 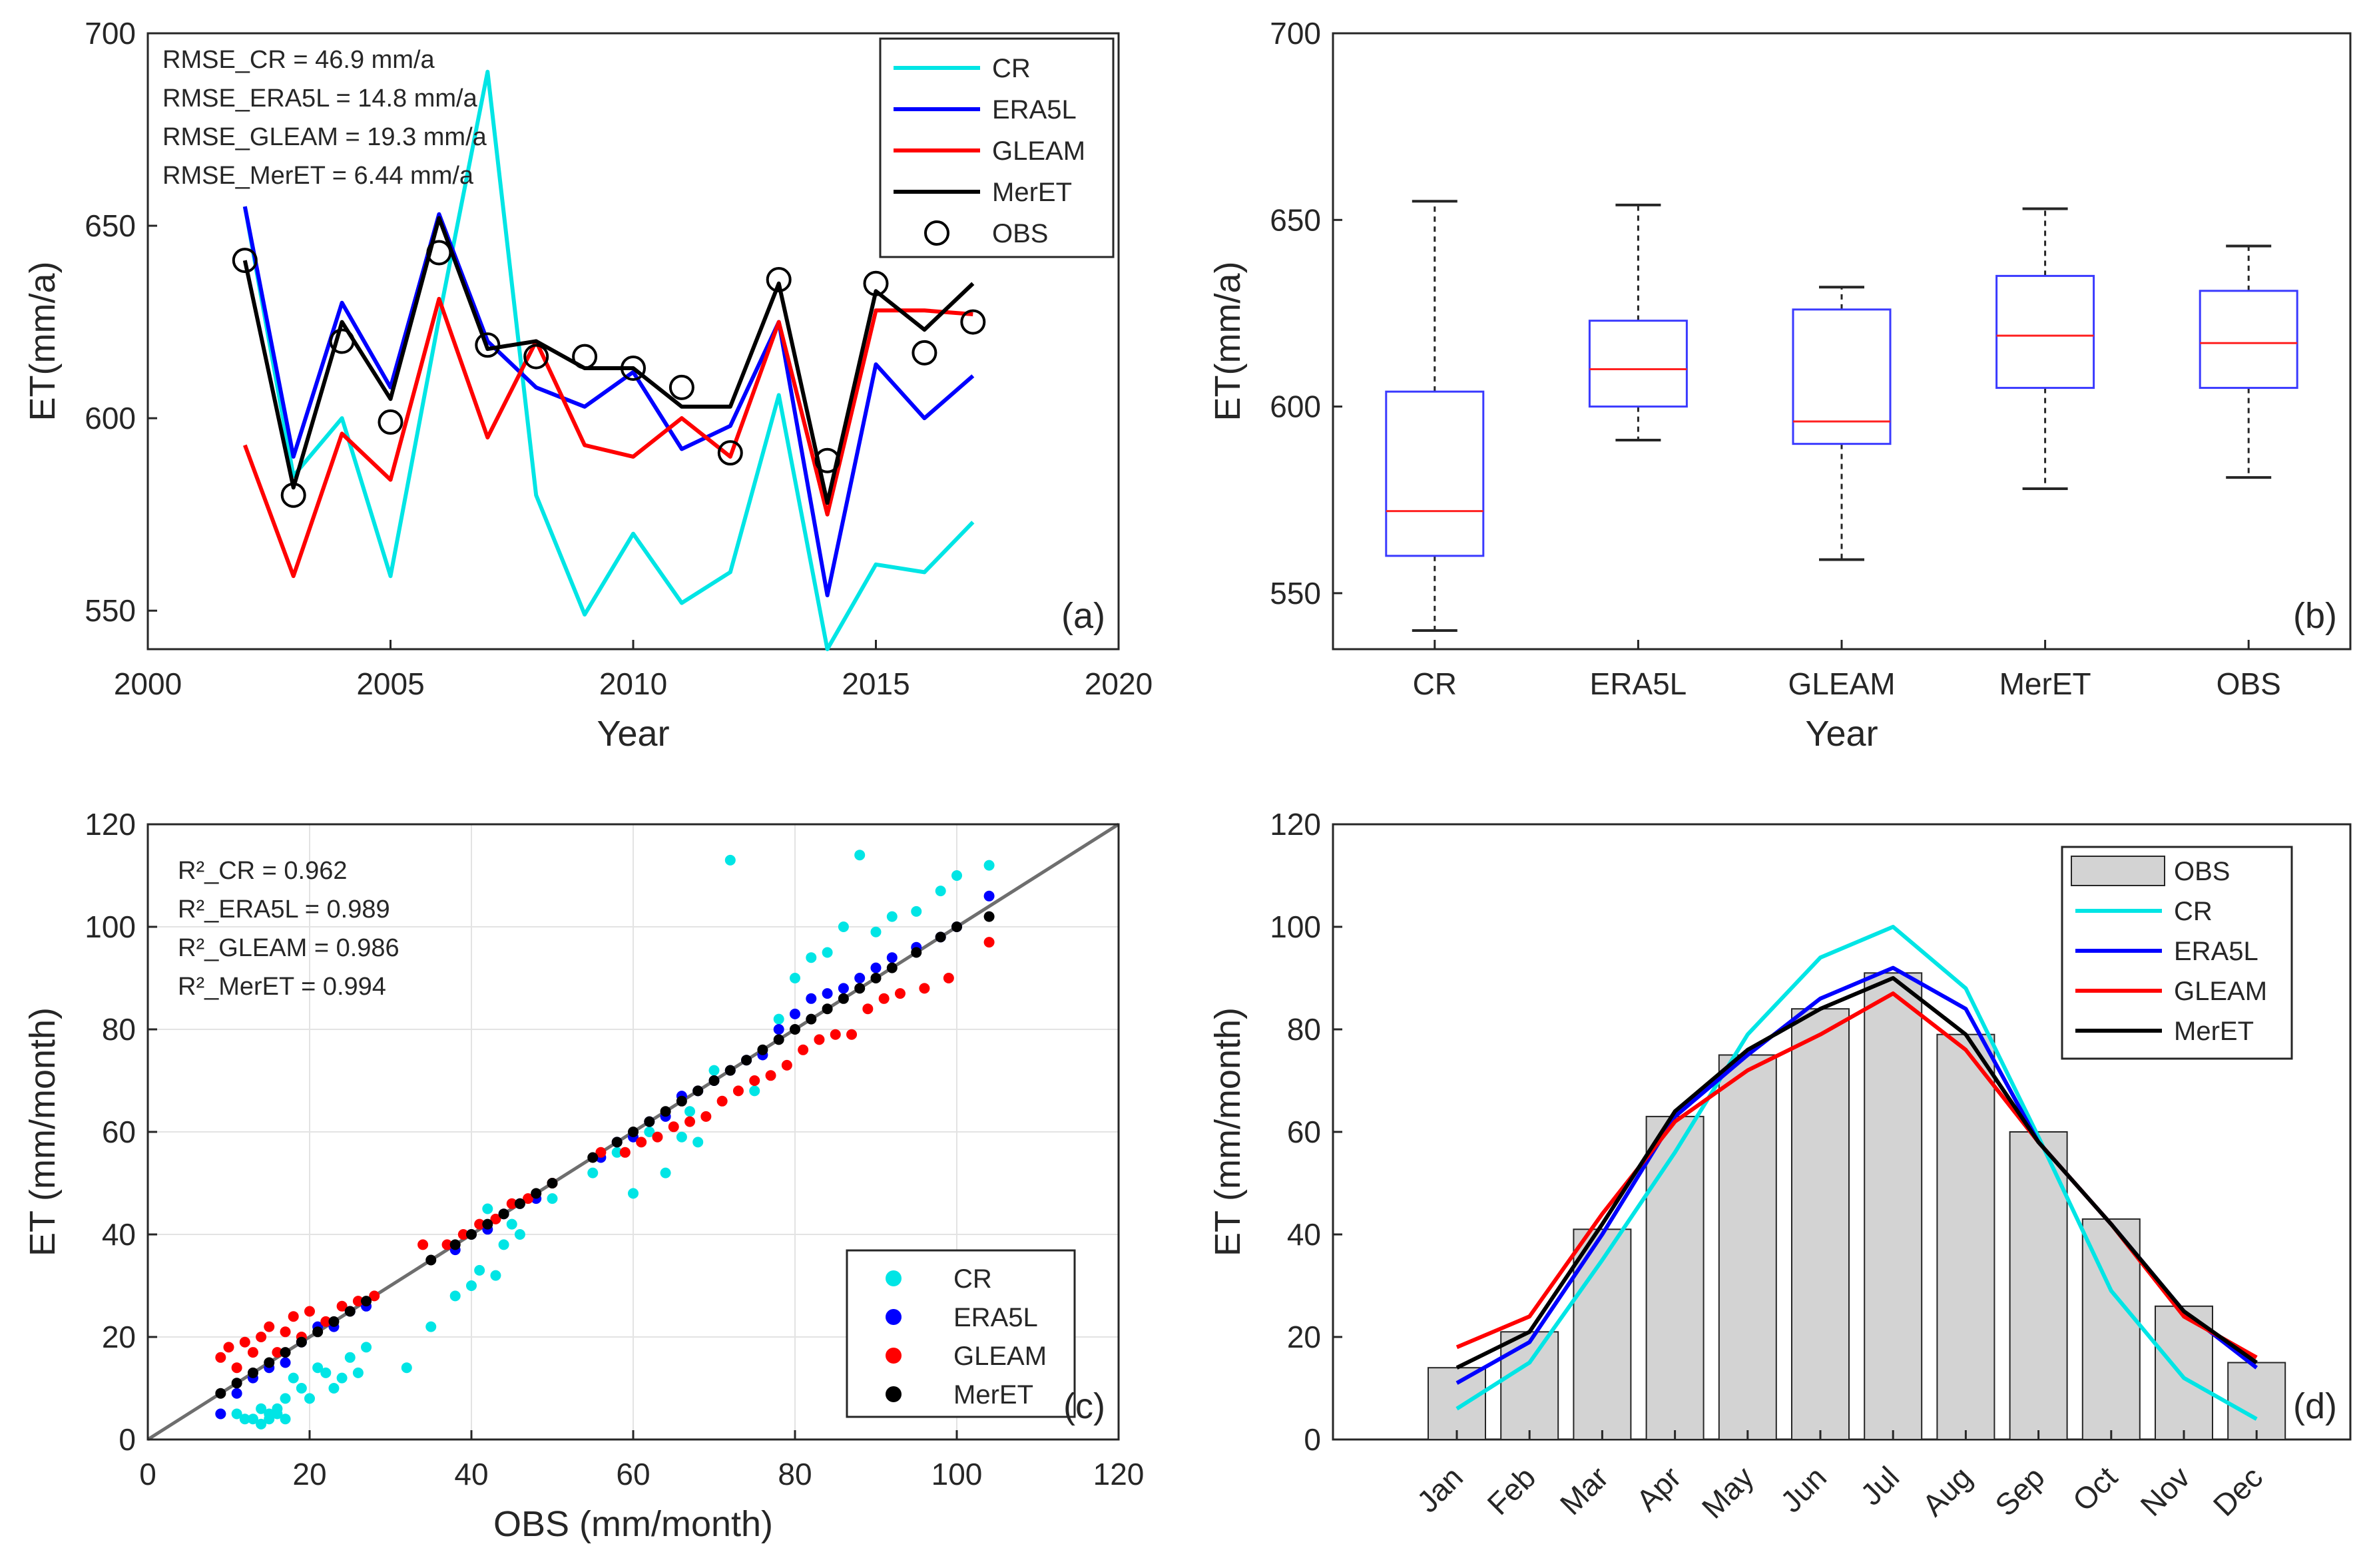 What do you see at coordinates (110, 610) in the screenshot?
I see `panel-a-ytick-label: 550` at bounding box center [110, 610].